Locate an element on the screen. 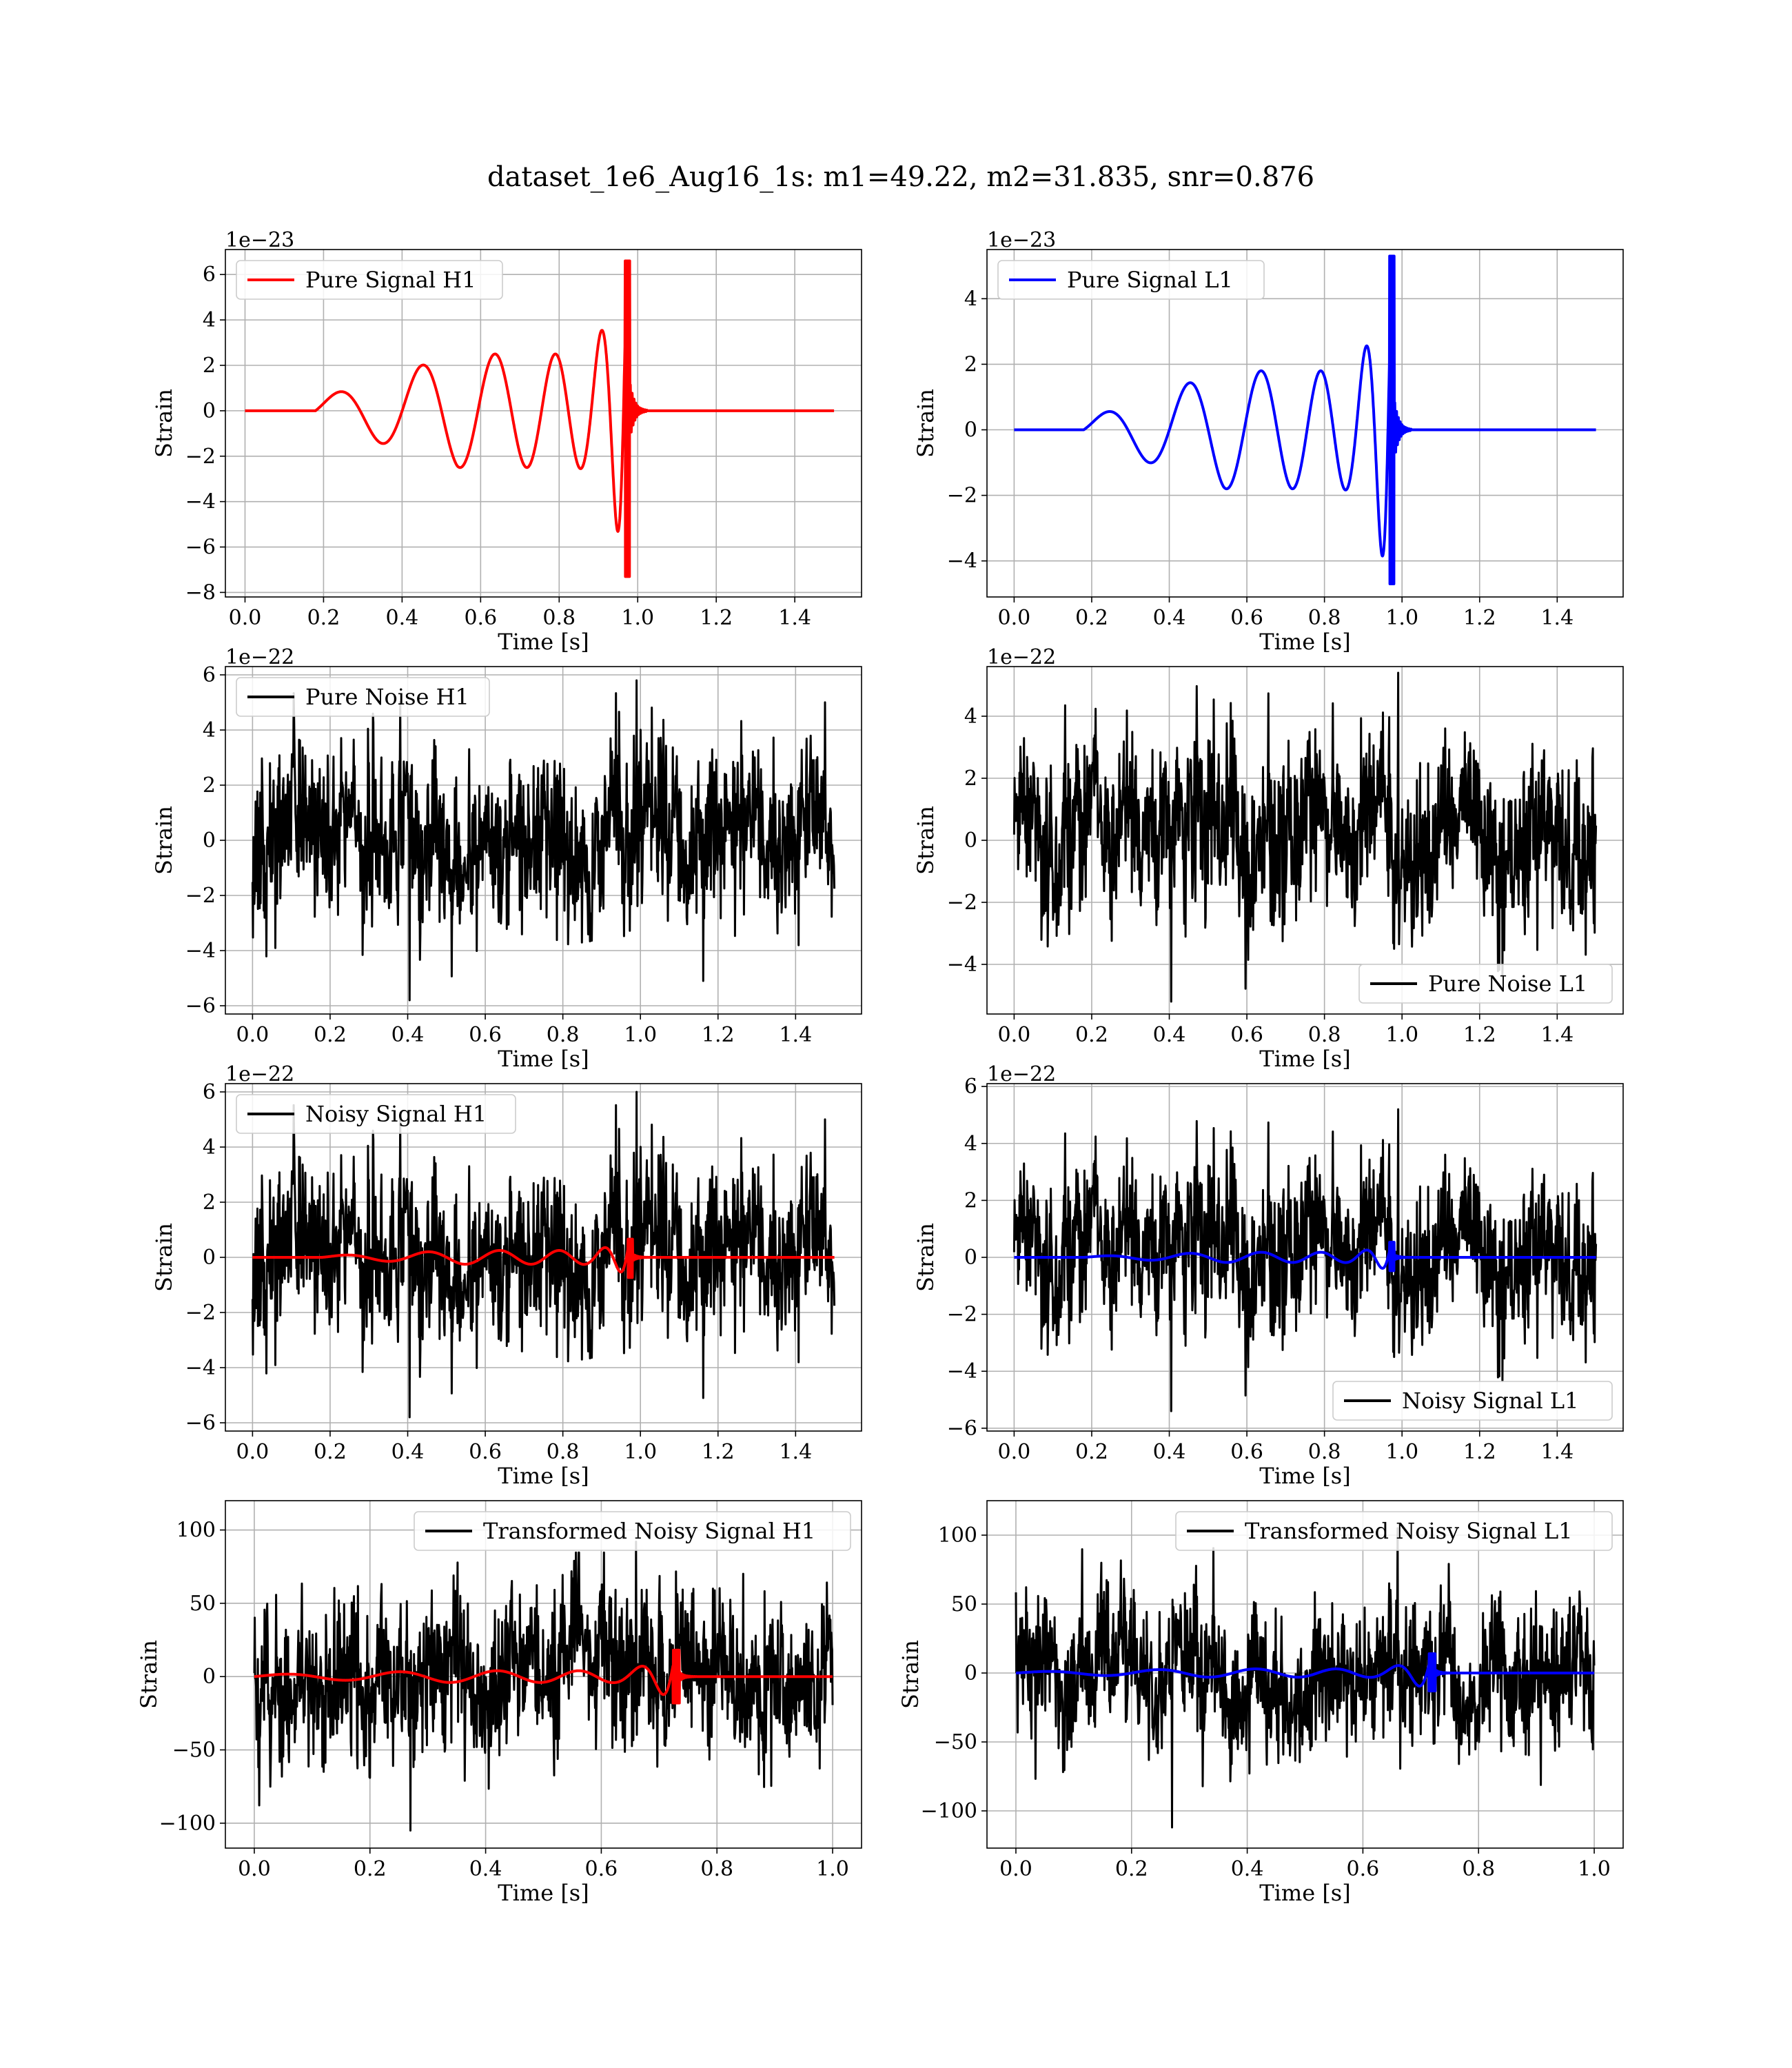 The image size is (1792, 2068). y-tick-label: −4 is located at coordinates (962, 965).